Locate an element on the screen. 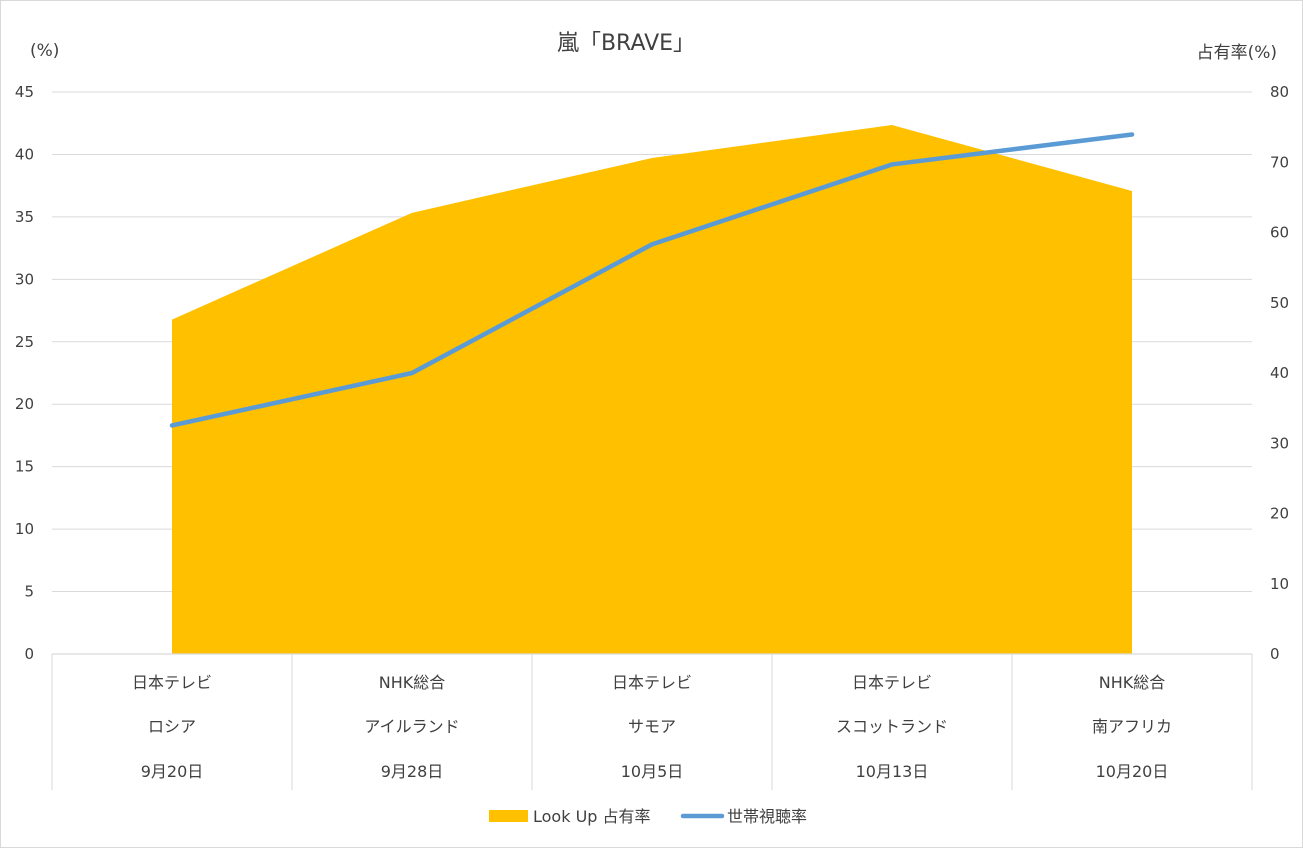 This screenshot has width=1303, height=848. right-axis-ticks: 0 10 20 30 40 50 60 70 80 is located at coordinates (1279, 373).